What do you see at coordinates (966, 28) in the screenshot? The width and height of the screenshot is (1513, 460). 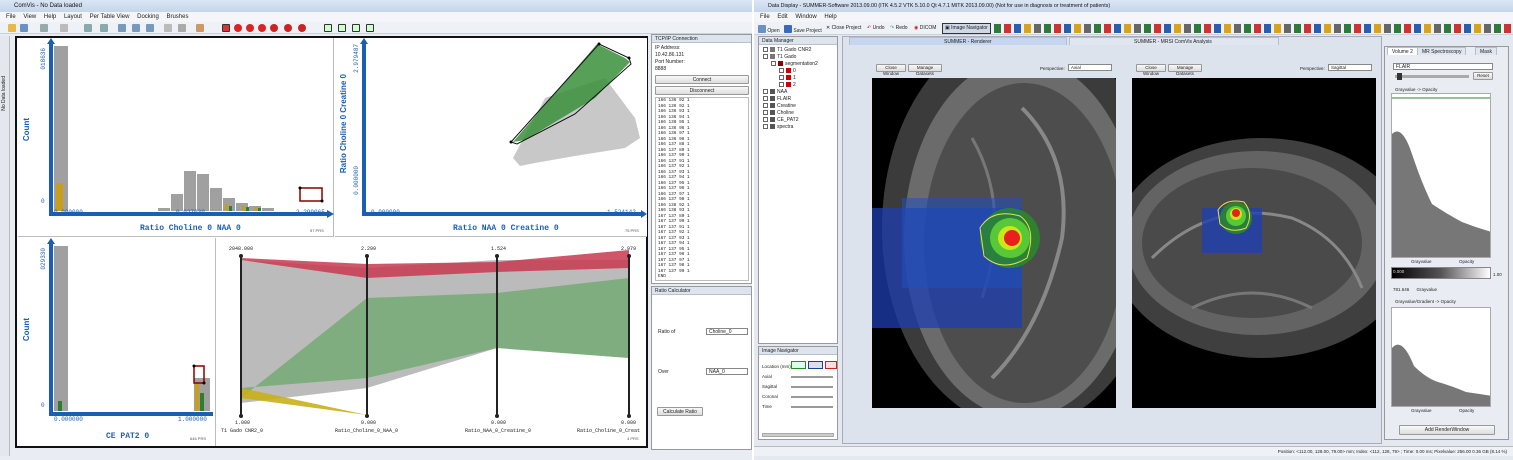 I see `image-navigator-button: ▣ Image Navigator` at bounding box center [966, 28].